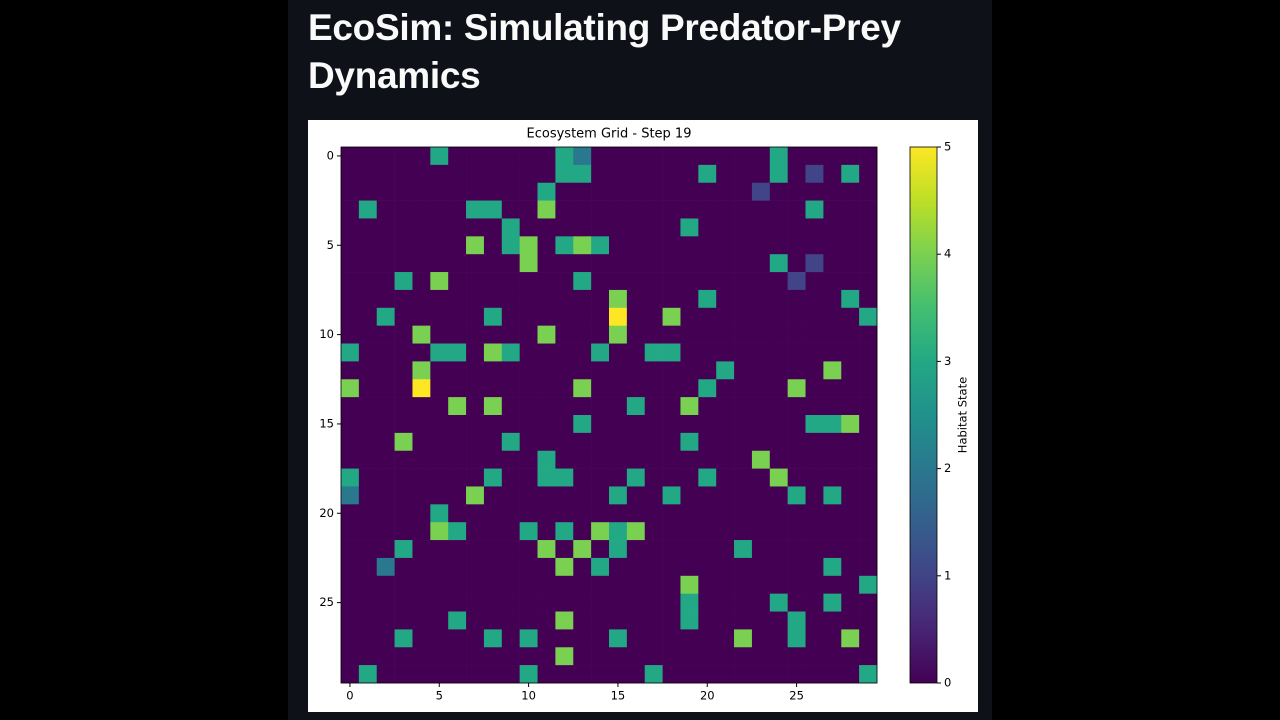  Describe the element at coordinates (947, 147) in the screenshot. I see `colorbar-tick-label: 5` at that location.